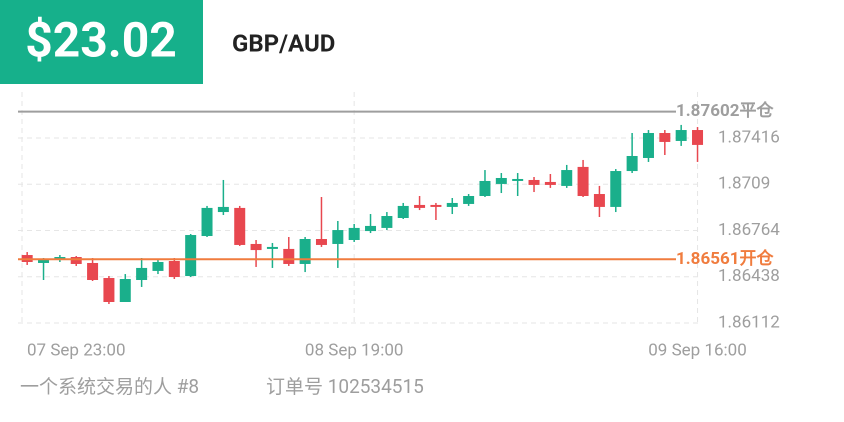 This screenshot has width=844, height=422. I want to click on y-tick-label: 1.86112, so click(749, 322).